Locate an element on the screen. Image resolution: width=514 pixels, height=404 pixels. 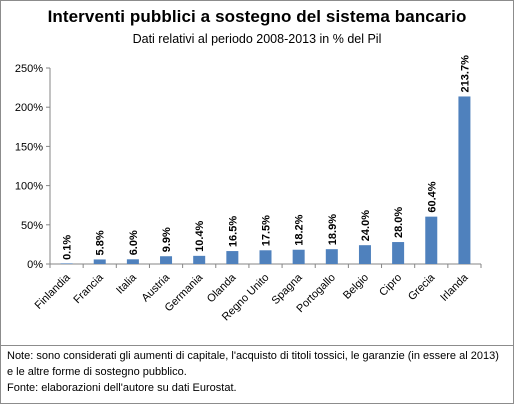
x-tick-label: Irlanda is located at coordinates (454, 287).